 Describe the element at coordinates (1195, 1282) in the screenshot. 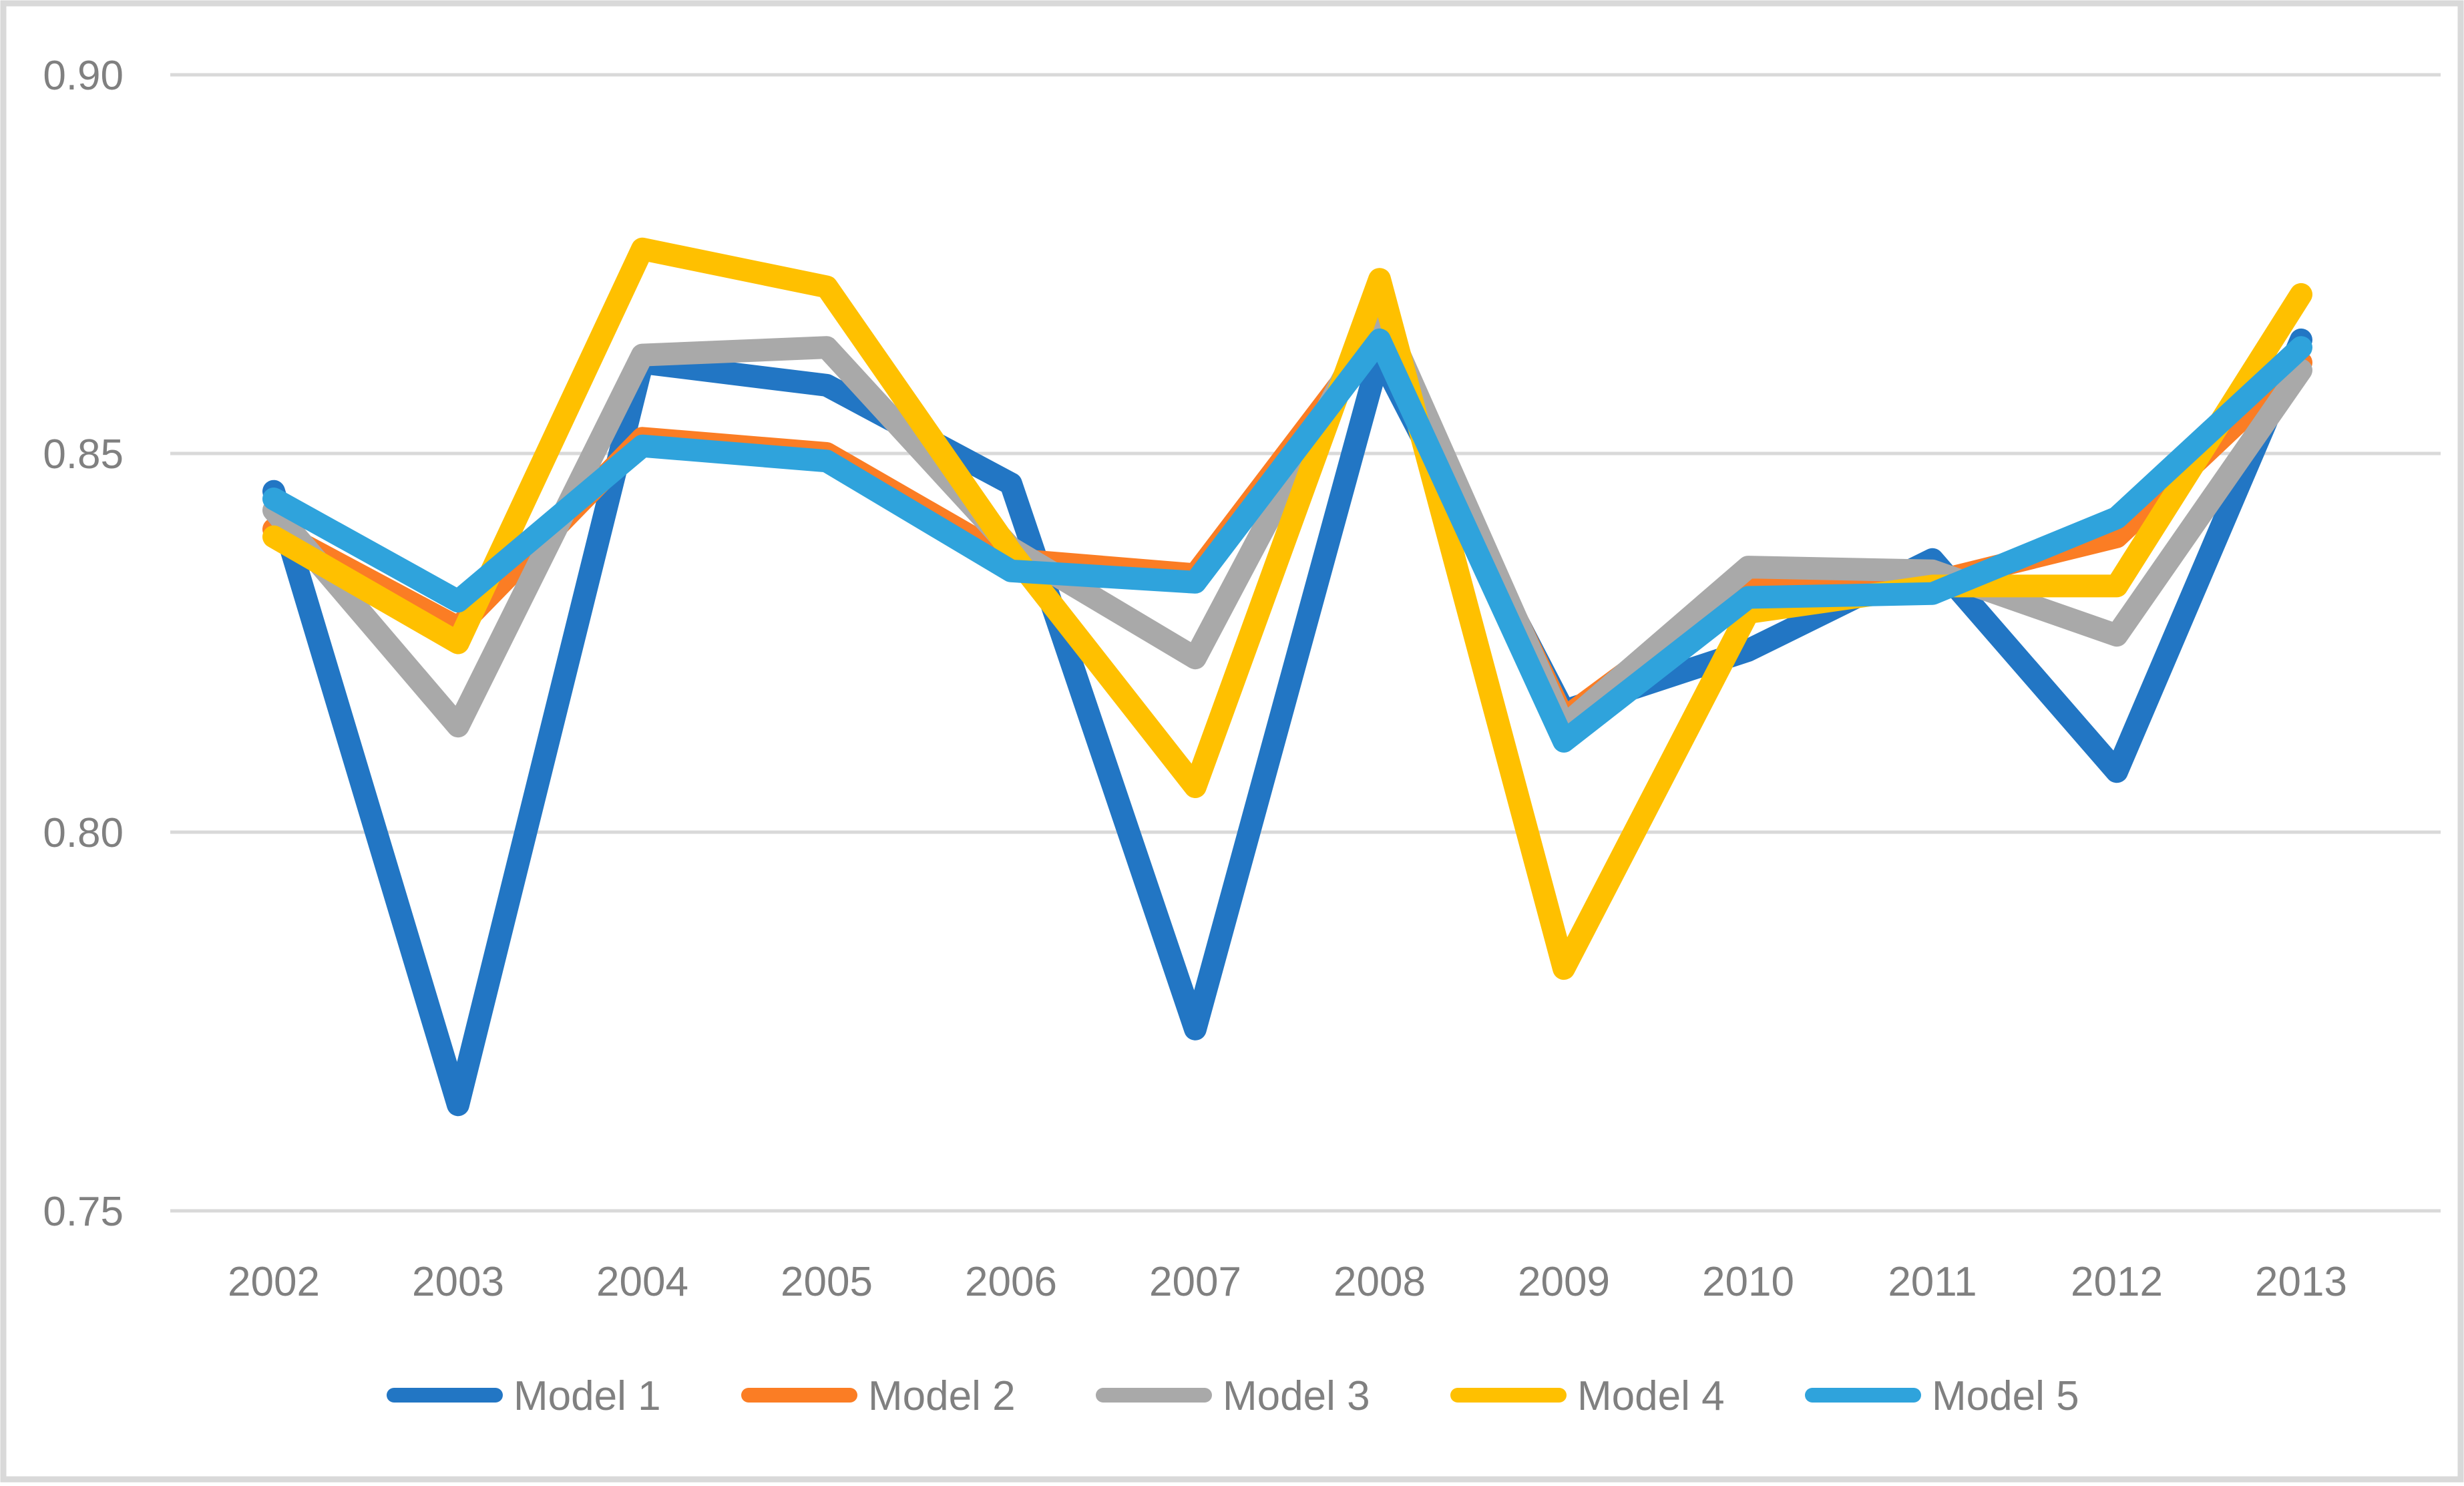

I see `x-axis-tick-label-2007: 2007` at that location.